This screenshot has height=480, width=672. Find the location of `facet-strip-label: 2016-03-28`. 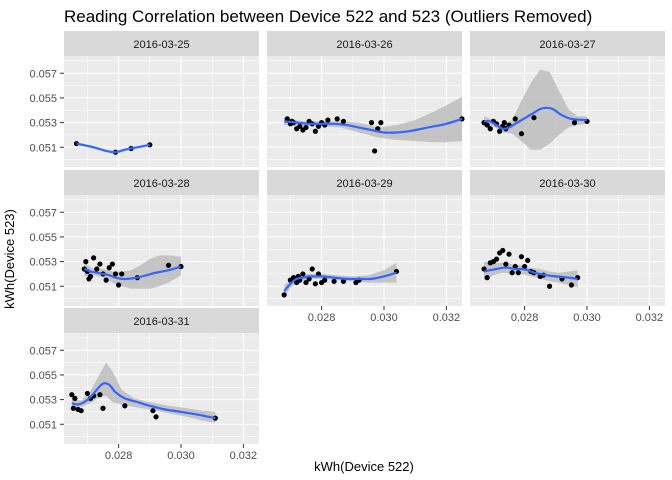

facet-strip-label: 2016-03-28 is located at coordinates (161, 184).